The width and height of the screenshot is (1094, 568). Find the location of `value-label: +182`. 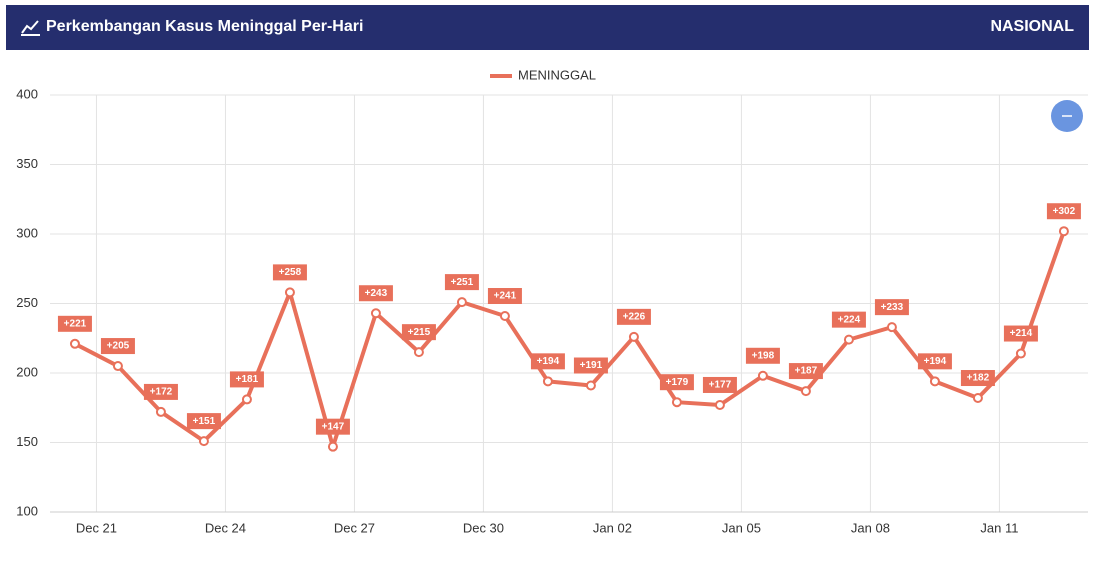

value-label: +182 is located at coordinates (978, 378).